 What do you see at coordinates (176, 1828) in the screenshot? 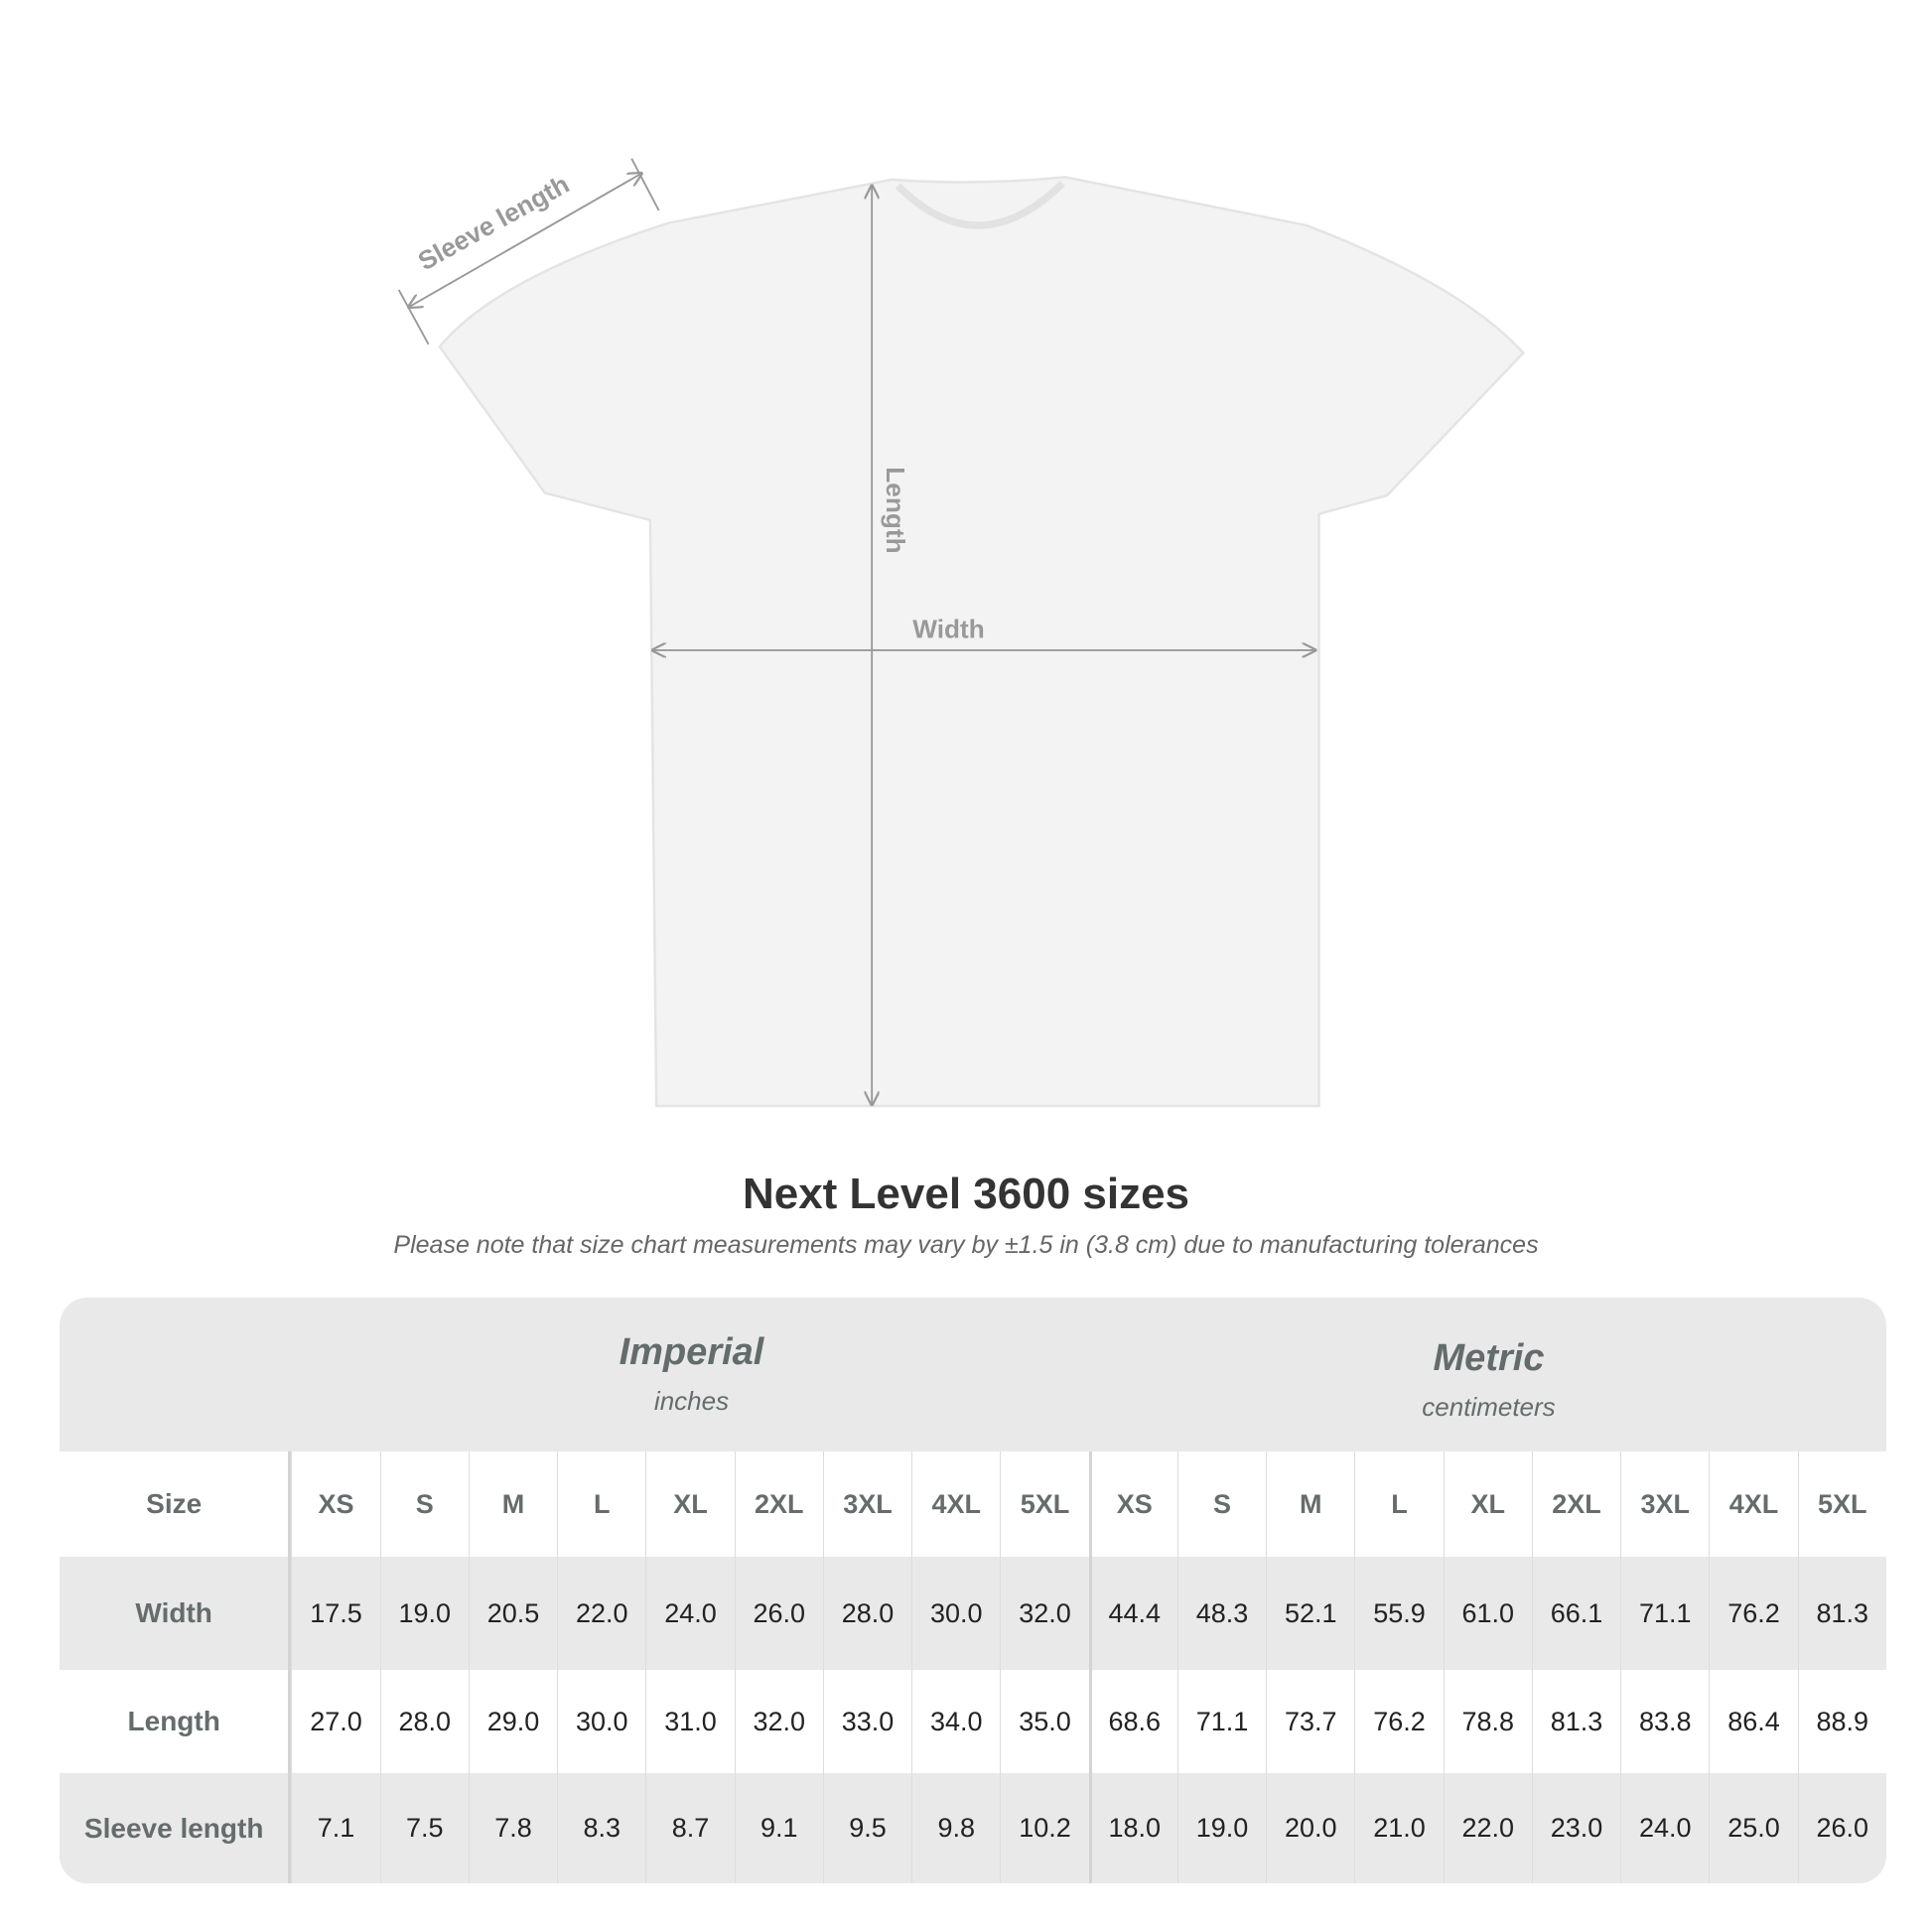
I see `row-label: Sleeve length` at bounding box center [176, 1828].